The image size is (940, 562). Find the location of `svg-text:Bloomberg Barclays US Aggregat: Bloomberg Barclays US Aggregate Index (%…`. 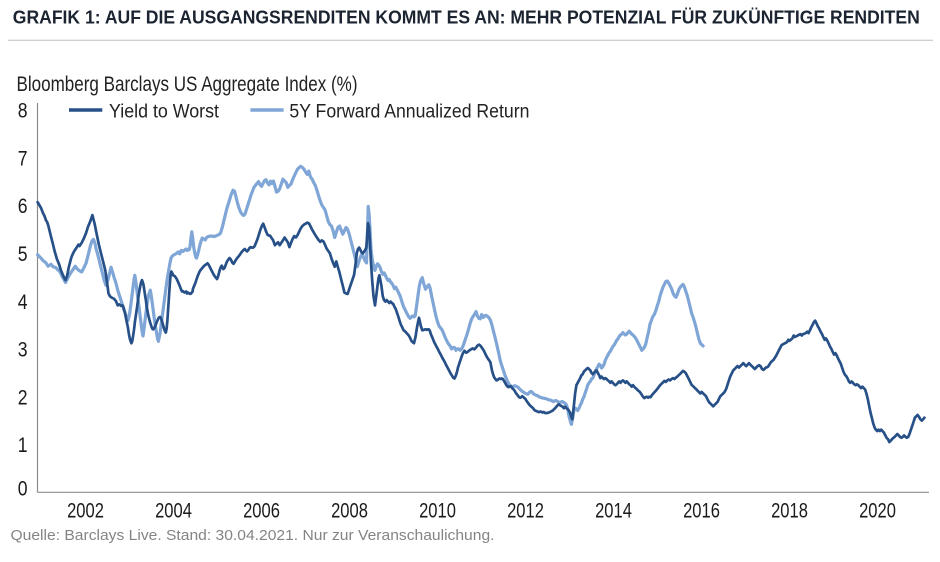

svg-text:Bloomberg Barclays US Aggregat: Bloomberg Barclays US Aggregate Index (%… is located at coordinates (187, 84).